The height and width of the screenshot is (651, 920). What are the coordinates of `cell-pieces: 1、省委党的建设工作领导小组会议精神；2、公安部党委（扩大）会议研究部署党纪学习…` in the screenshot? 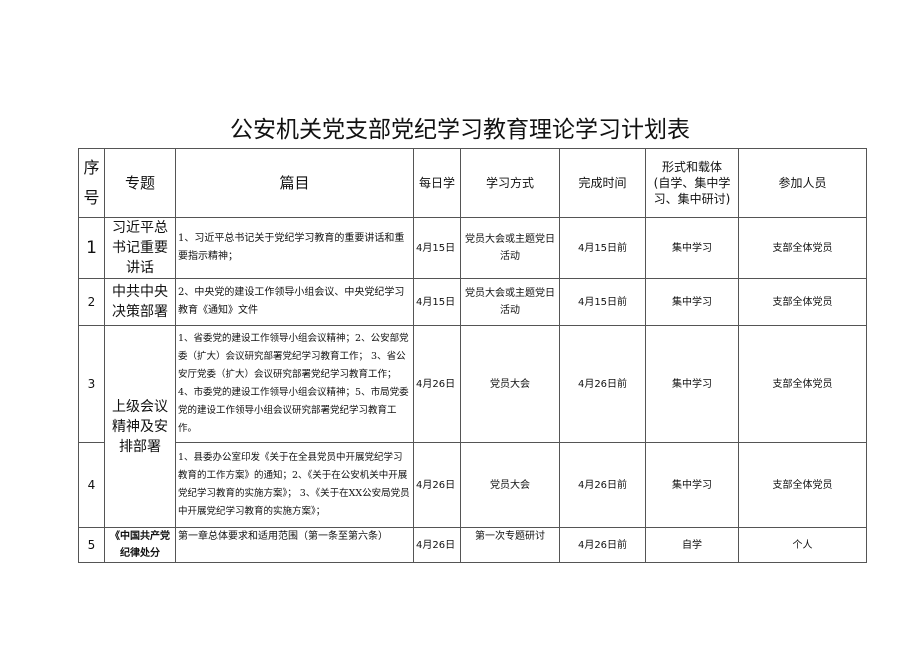 It's located at (294, 384).